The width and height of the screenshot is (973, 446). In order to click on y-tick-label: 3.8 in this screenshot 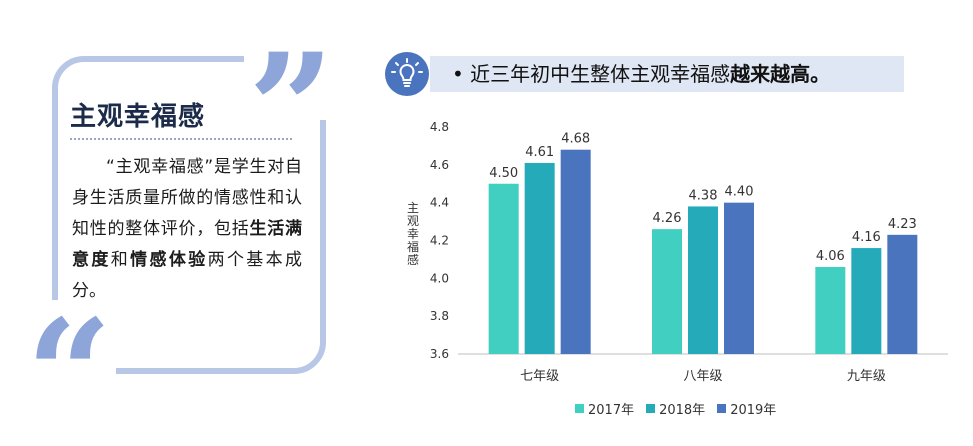, I will do `click(439, 316)`.